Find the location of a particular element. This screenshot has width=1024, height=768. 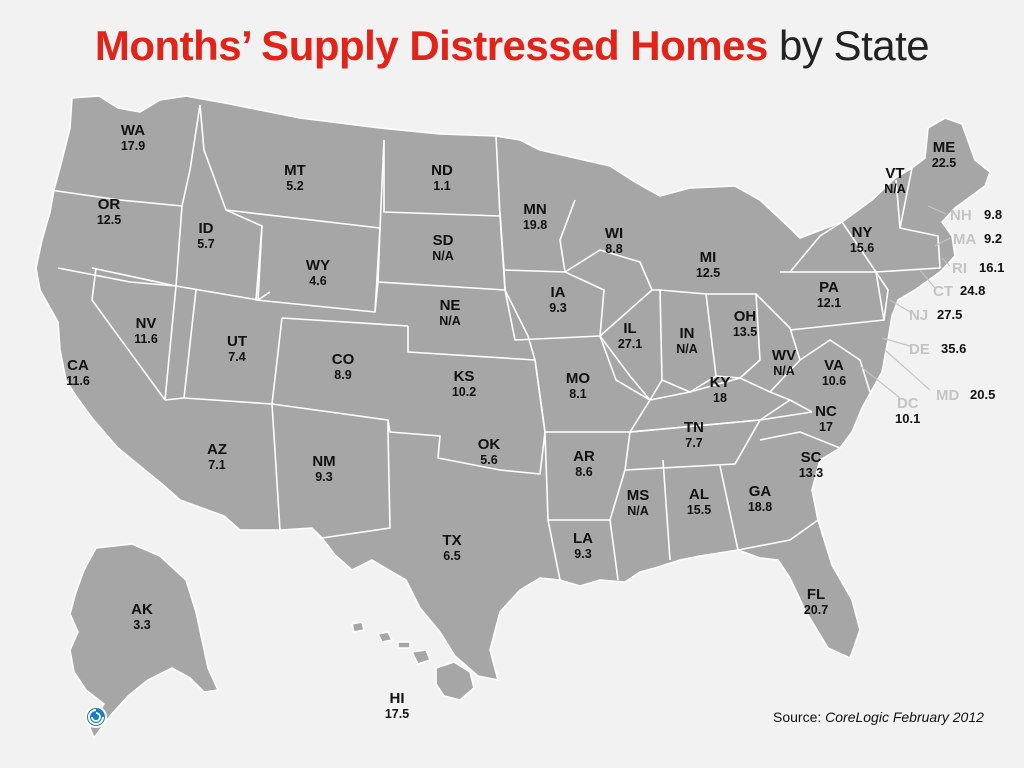

hawaii-kauai is located at coordinates (358, 627).